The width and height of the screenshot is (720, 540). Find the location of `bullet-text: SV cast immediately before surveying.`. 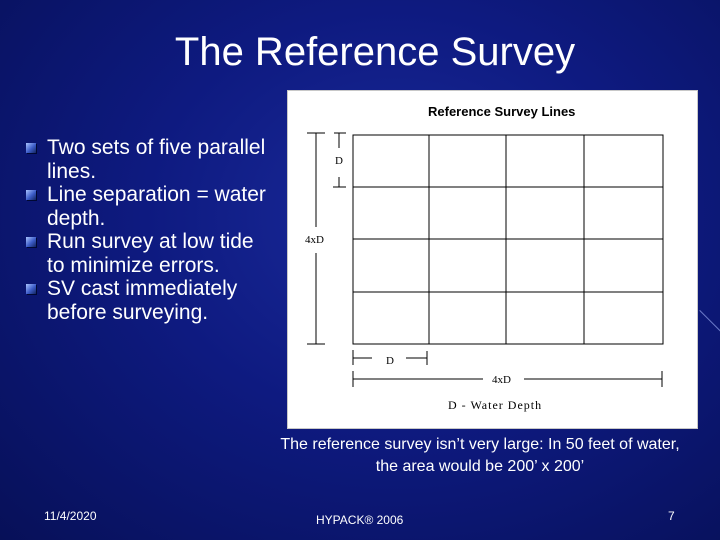

bullet-text: SV cast immediately before surveying. is located at coordinates (142, 300).